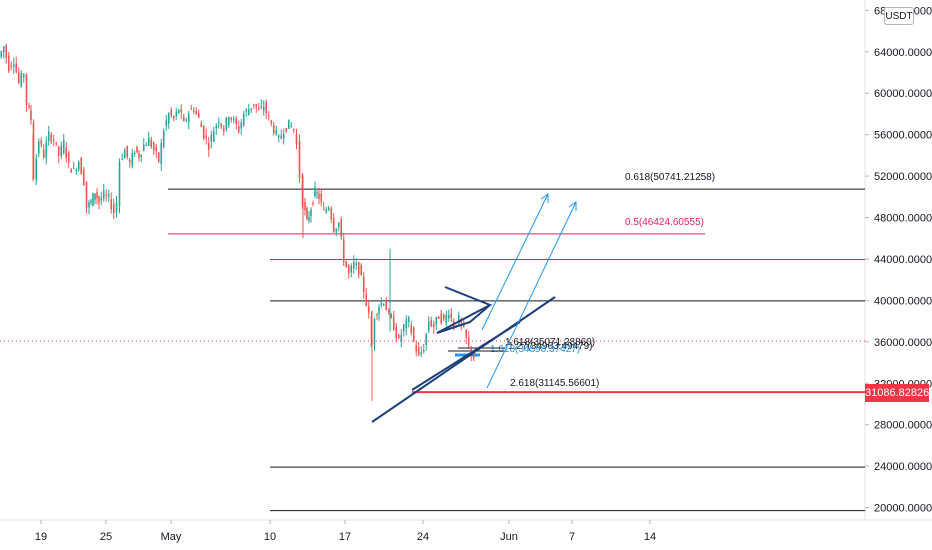 Image resolution: width=932 pixels, height=550 pixels. What do you see at coordinates (463, 319) in the screenshot?
I see `triangle-pattern` at bounding box center [463, 319].